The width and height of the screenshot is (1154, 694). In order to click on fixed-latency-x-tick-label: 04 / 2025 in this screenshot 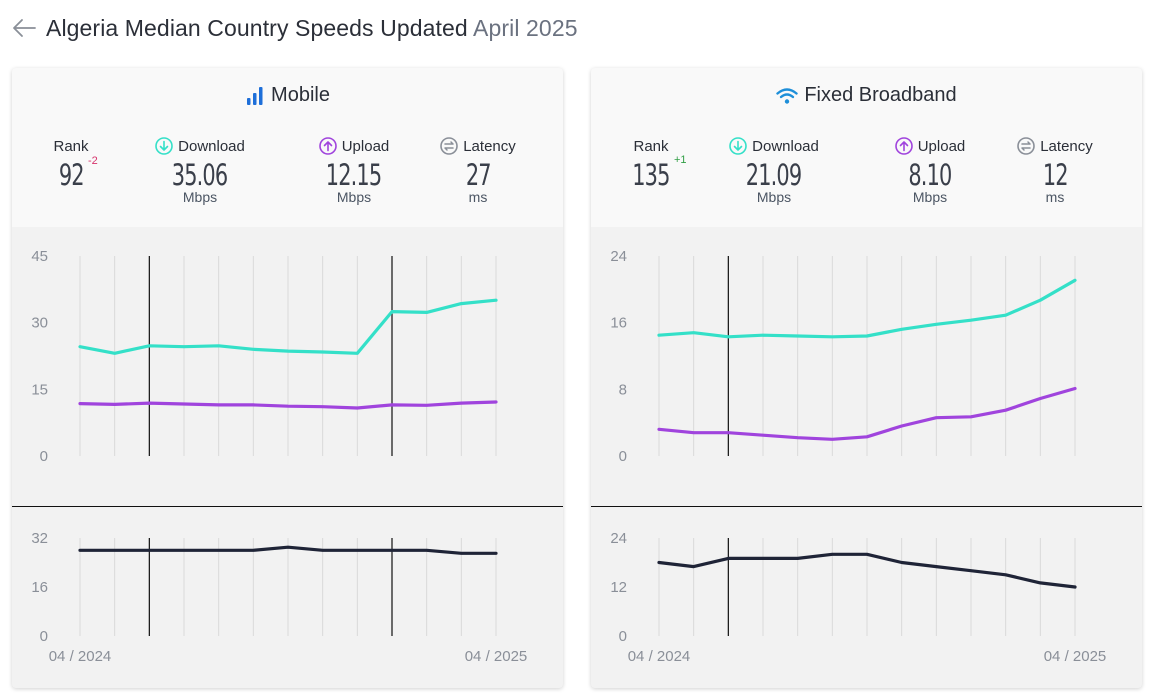, I will do `click(1075, 656)`.